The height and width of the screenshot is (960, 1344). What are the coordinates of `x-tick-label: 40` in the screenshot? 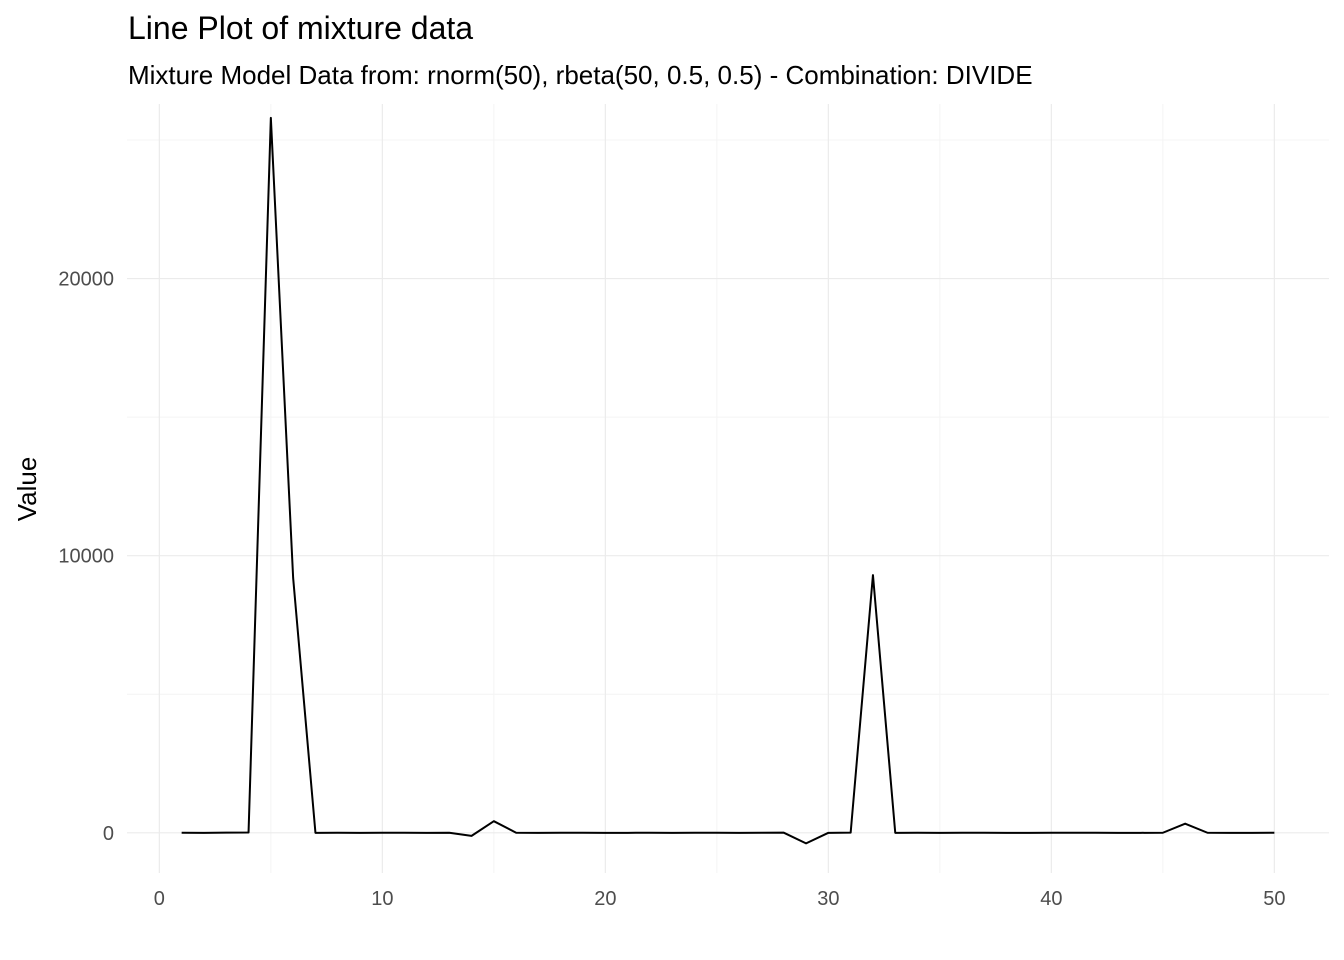 It's located at (1051, 899).